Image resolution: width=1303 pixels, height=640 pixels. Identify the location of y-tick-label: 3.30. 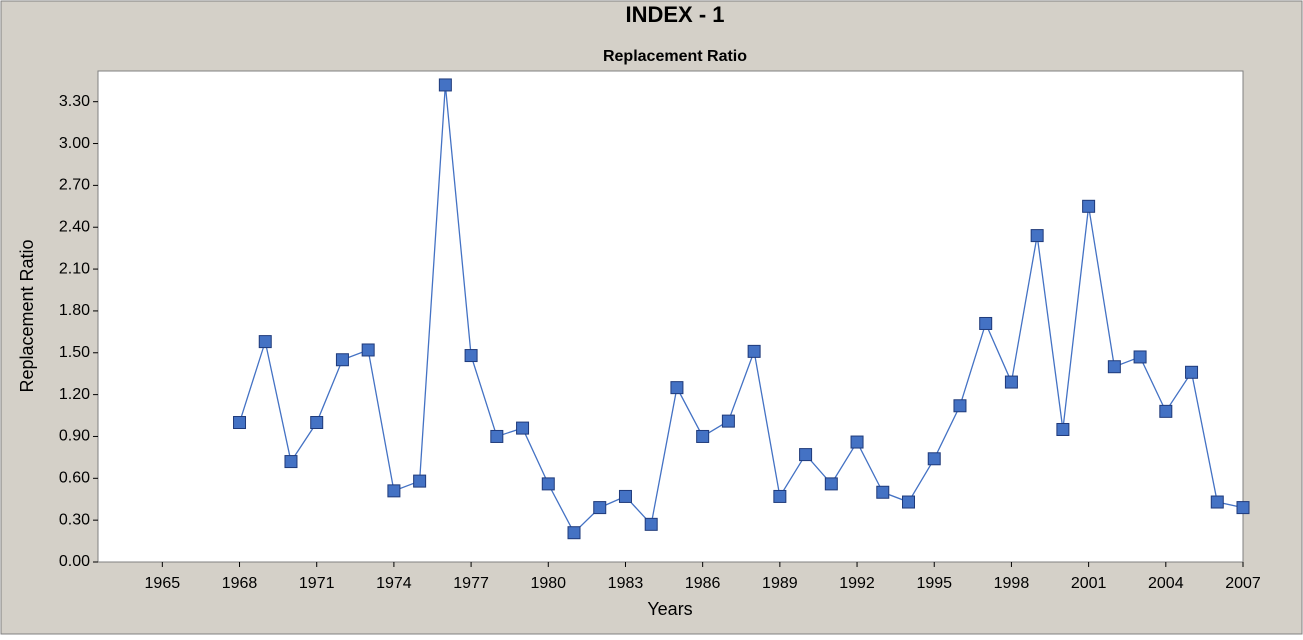
(74, 101).